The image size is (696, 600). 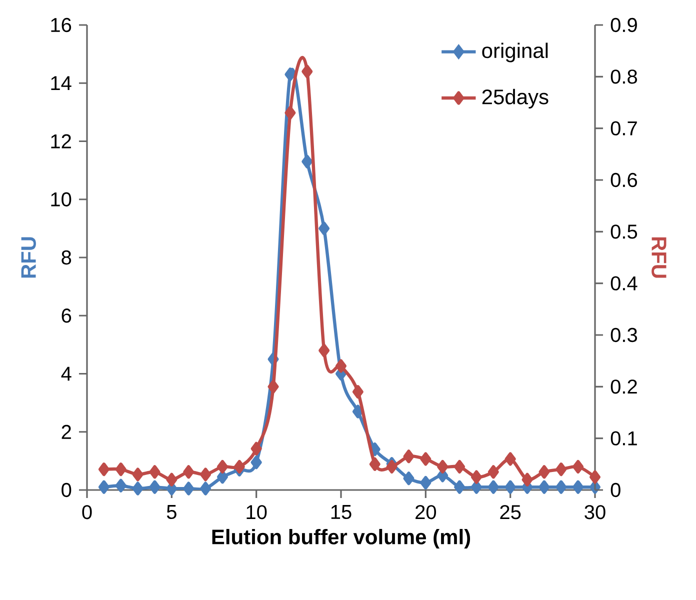 What do you see at coordinates (67, 490) in the screenshot?
I see `y-tick-label: 0` at bounding box center [67, 490].